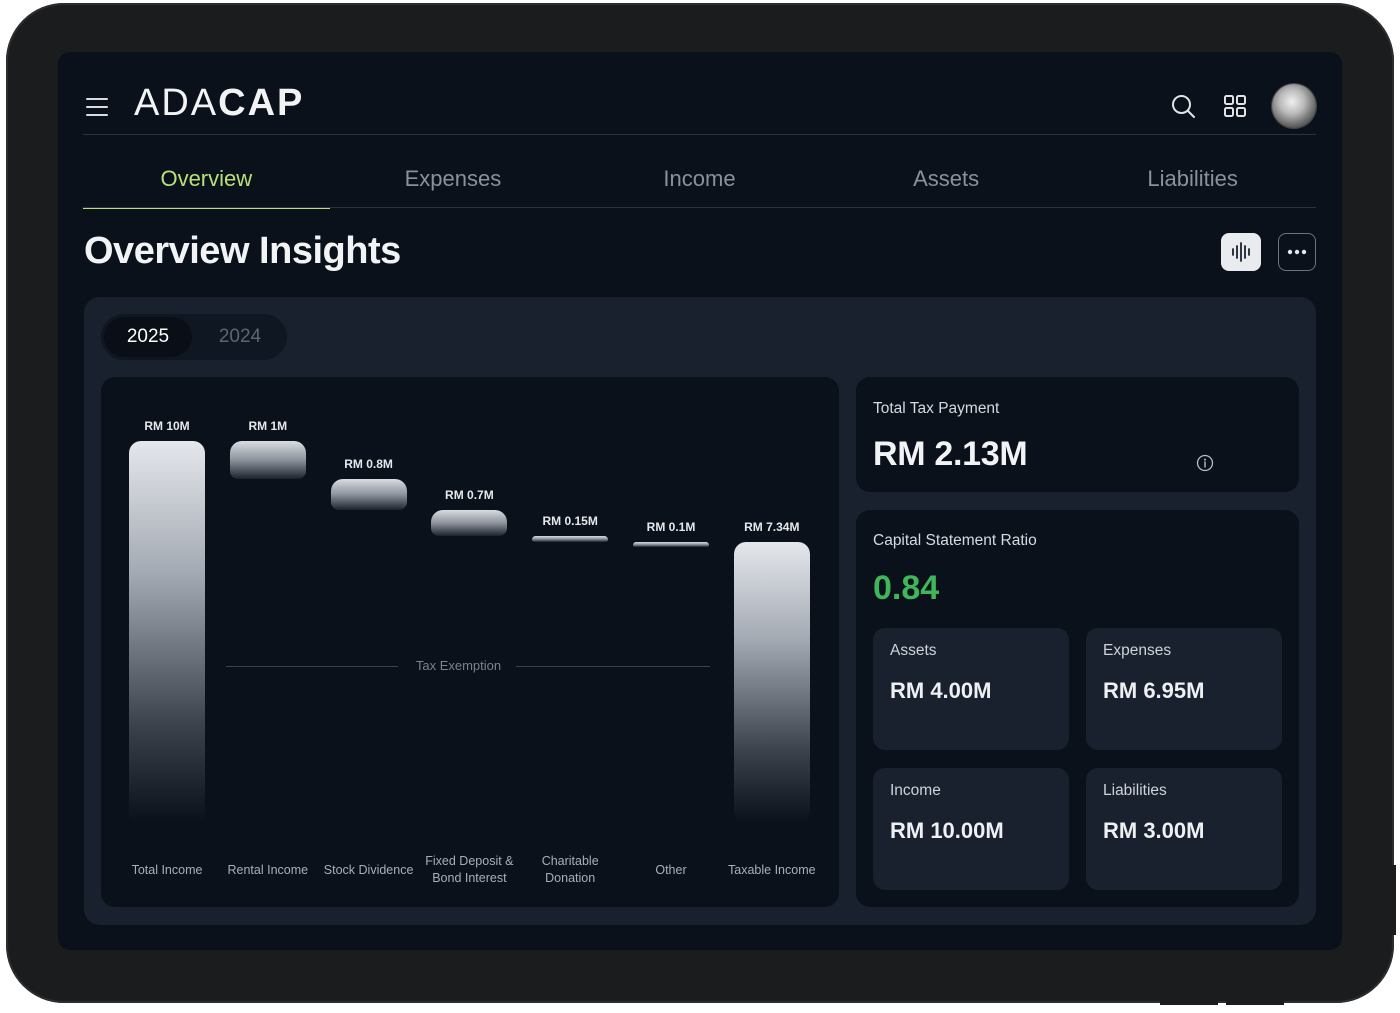  Describe the element at coordinates (699, 134) in the screenshot. I see `header-divider` at that location.